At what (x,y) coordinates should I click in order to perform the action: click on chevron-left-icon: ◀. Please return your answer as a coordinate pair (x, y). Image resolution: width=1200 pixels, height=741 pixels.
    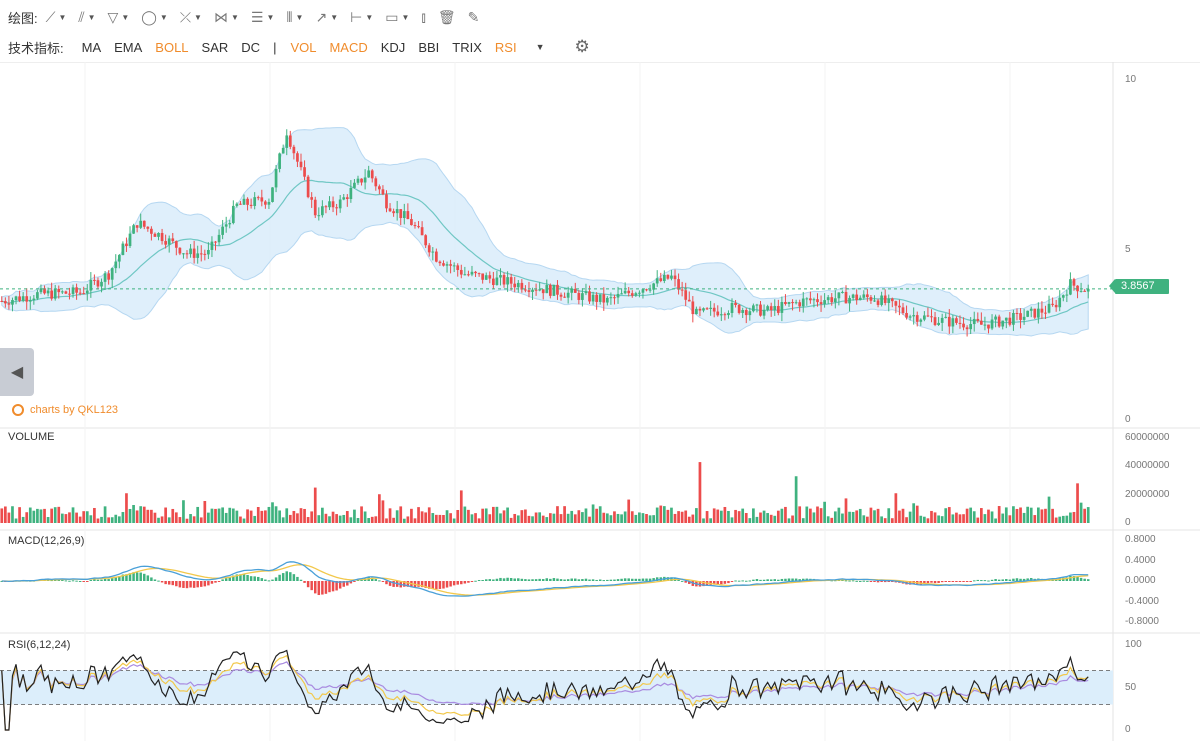
    Looking at the image, I should click on (17, 372).